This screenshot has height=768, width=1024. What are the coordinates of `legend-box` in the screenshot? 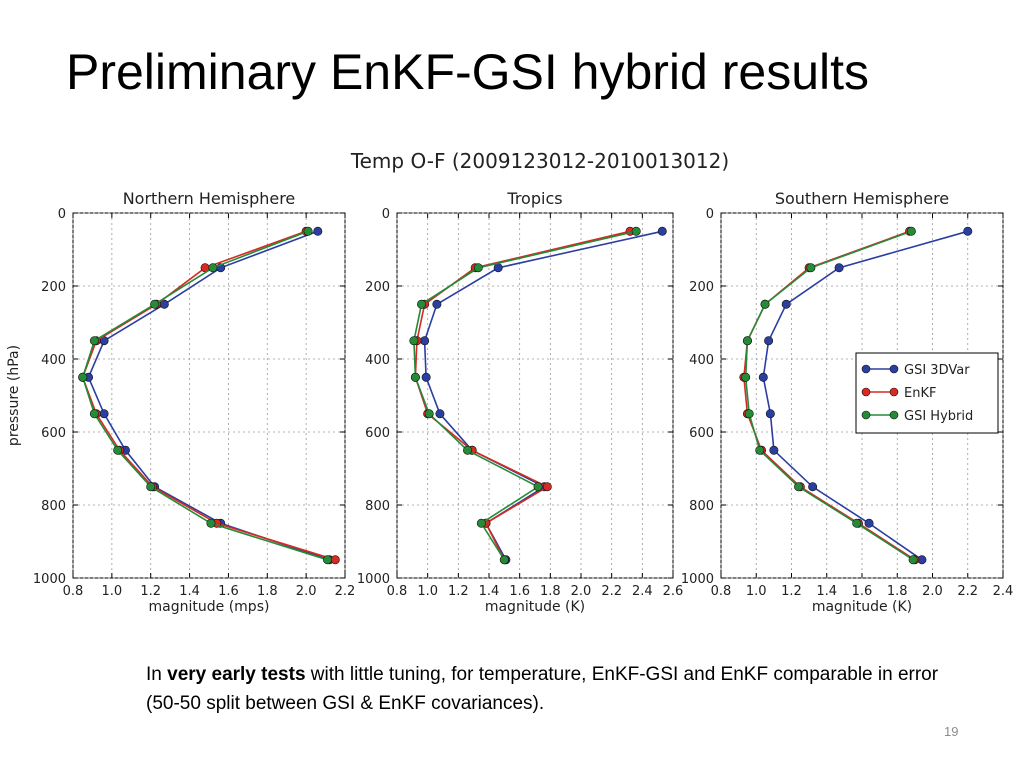 It's located at (927, 393).